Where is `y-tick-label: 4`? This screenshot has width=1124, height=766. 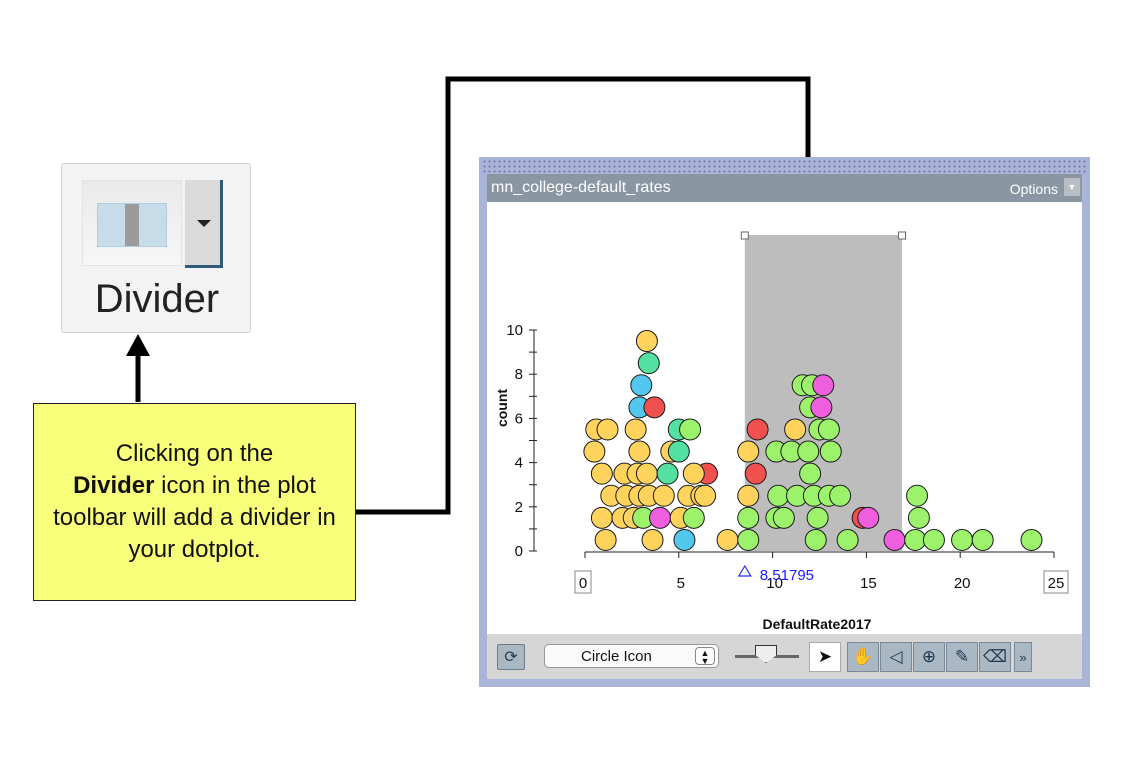
y-tick-label: 4 is located at coordinates (519, 463).